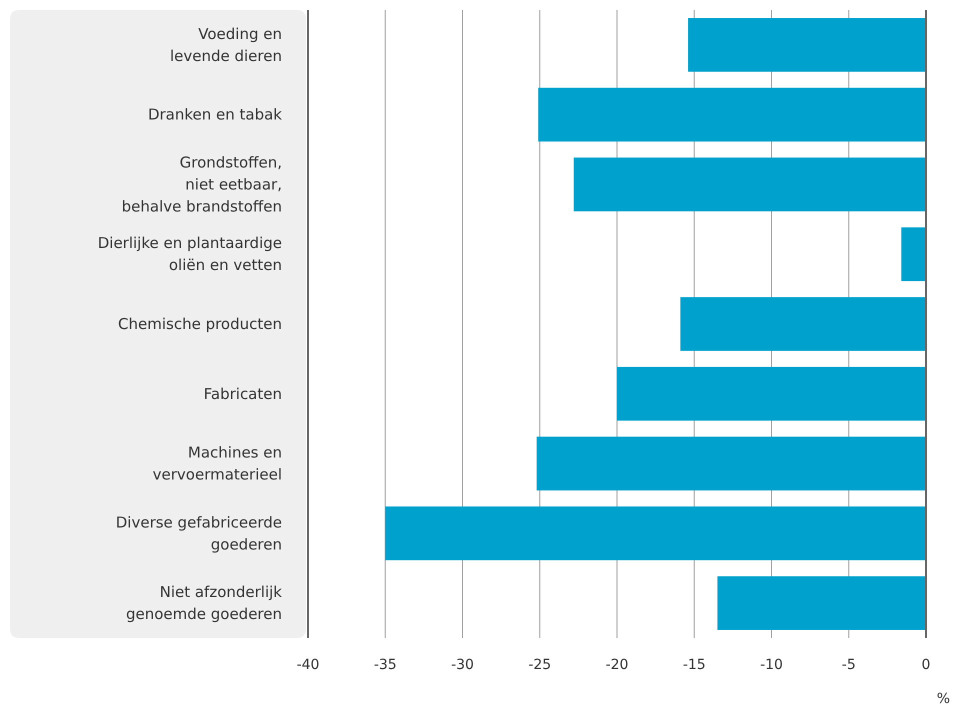  What do you see at coordinates (202, 184) in the screenshot?
I see `y-tick-label: Grondstoffen, niet eetbaar, behalve brandstoffen` at bounding box center [202, 184].